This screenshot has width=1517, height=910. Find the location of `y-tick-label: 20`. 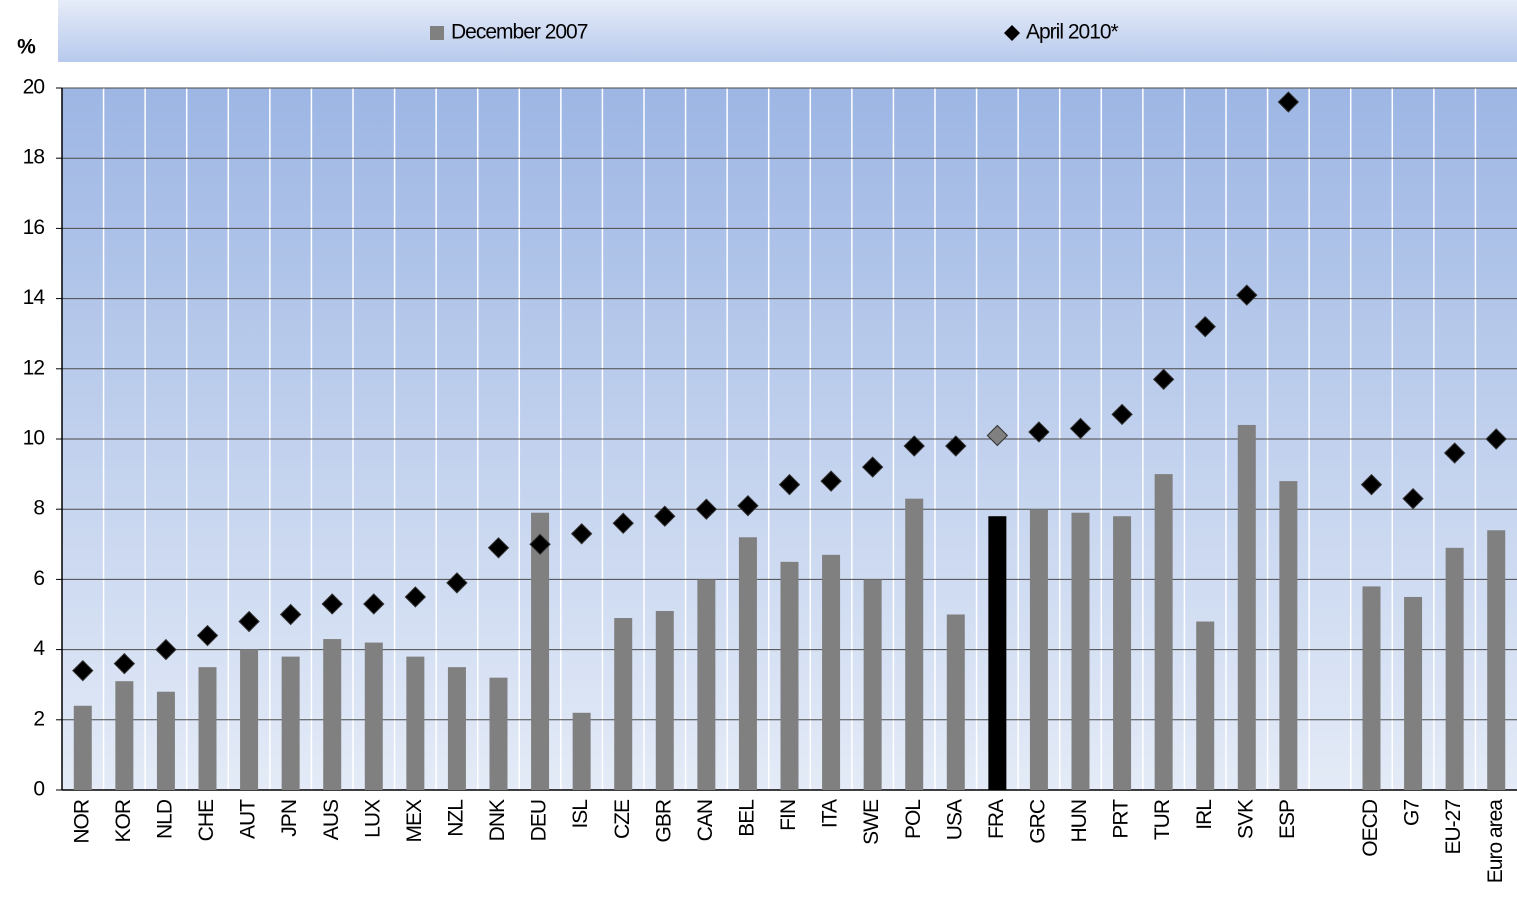

y-tick-label: 20 is located at coordinates (34, 87).